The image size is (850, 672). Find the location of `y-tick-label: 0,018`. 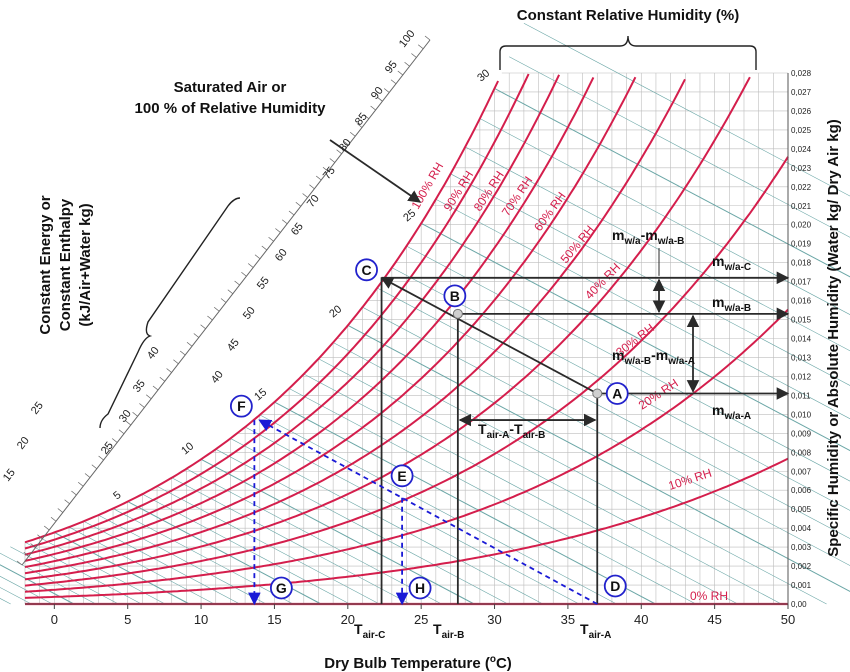

y-tick-label: 0,018 is located at coordinates (801, 263).